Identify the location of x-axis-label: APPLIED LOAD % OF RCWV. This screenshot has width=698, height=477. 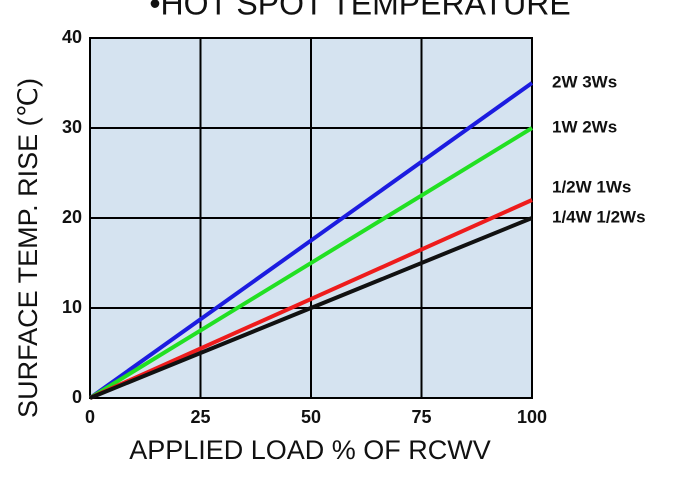
(310, 450).